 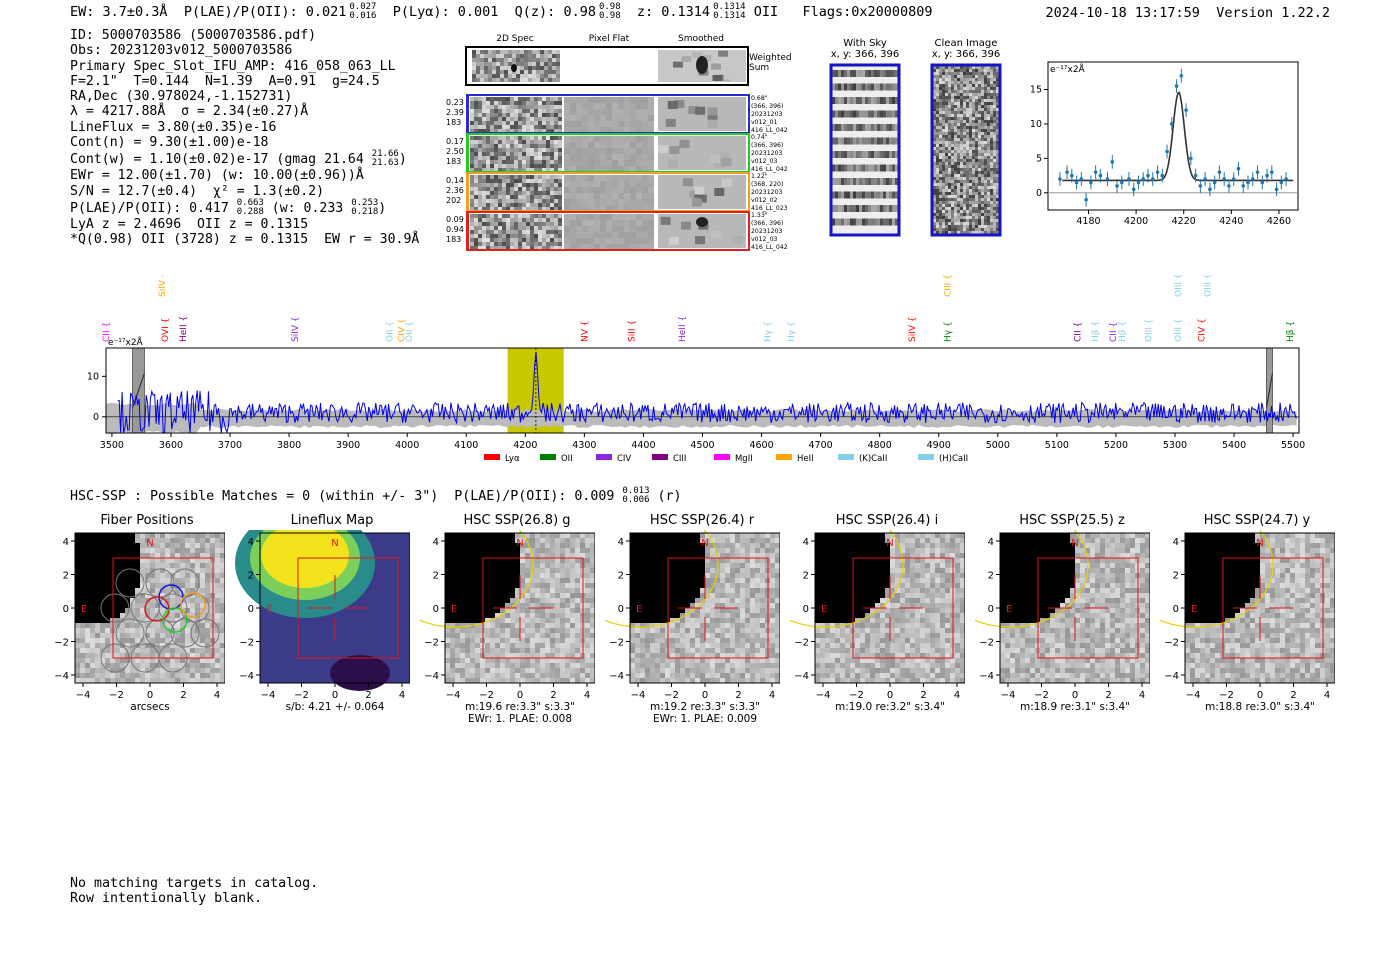 What do you see at coordinates (701, 39) in the screenshot?
I see `col-smoothed: Smoothed` at bounding box center [701, 39].